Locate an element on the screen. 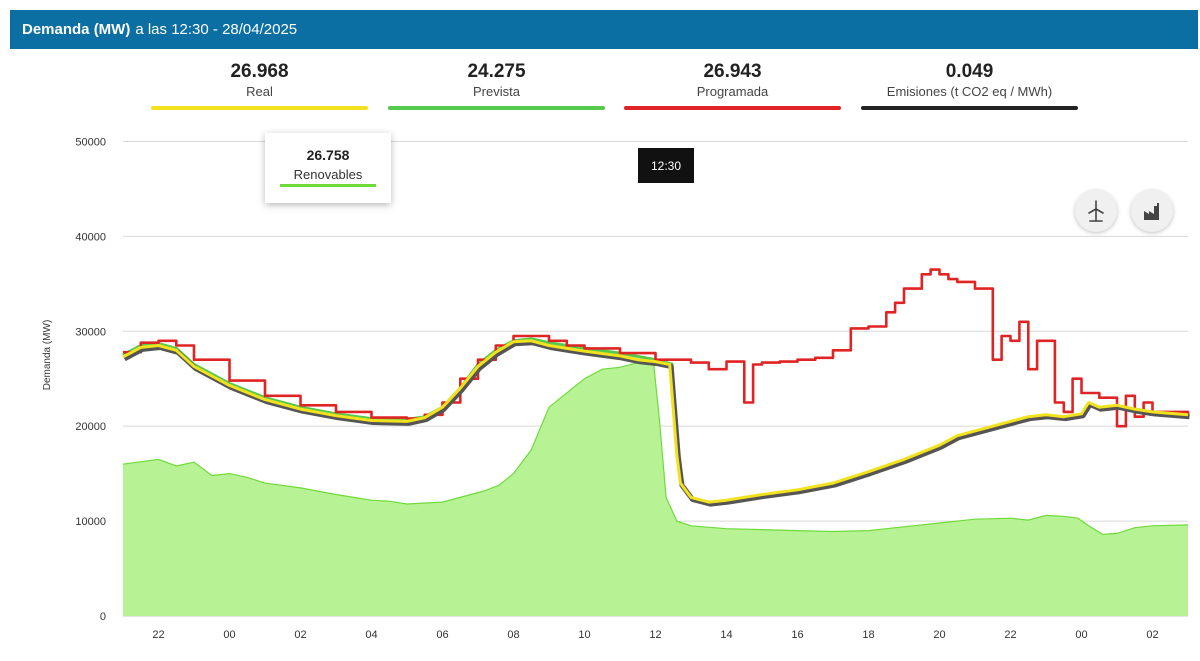 The width and height of the screenshot is (1200, 661). summary-emisiones: 0.049 Emisiones (t CO2 eq / MWh) is located at coordinates (969, 85).